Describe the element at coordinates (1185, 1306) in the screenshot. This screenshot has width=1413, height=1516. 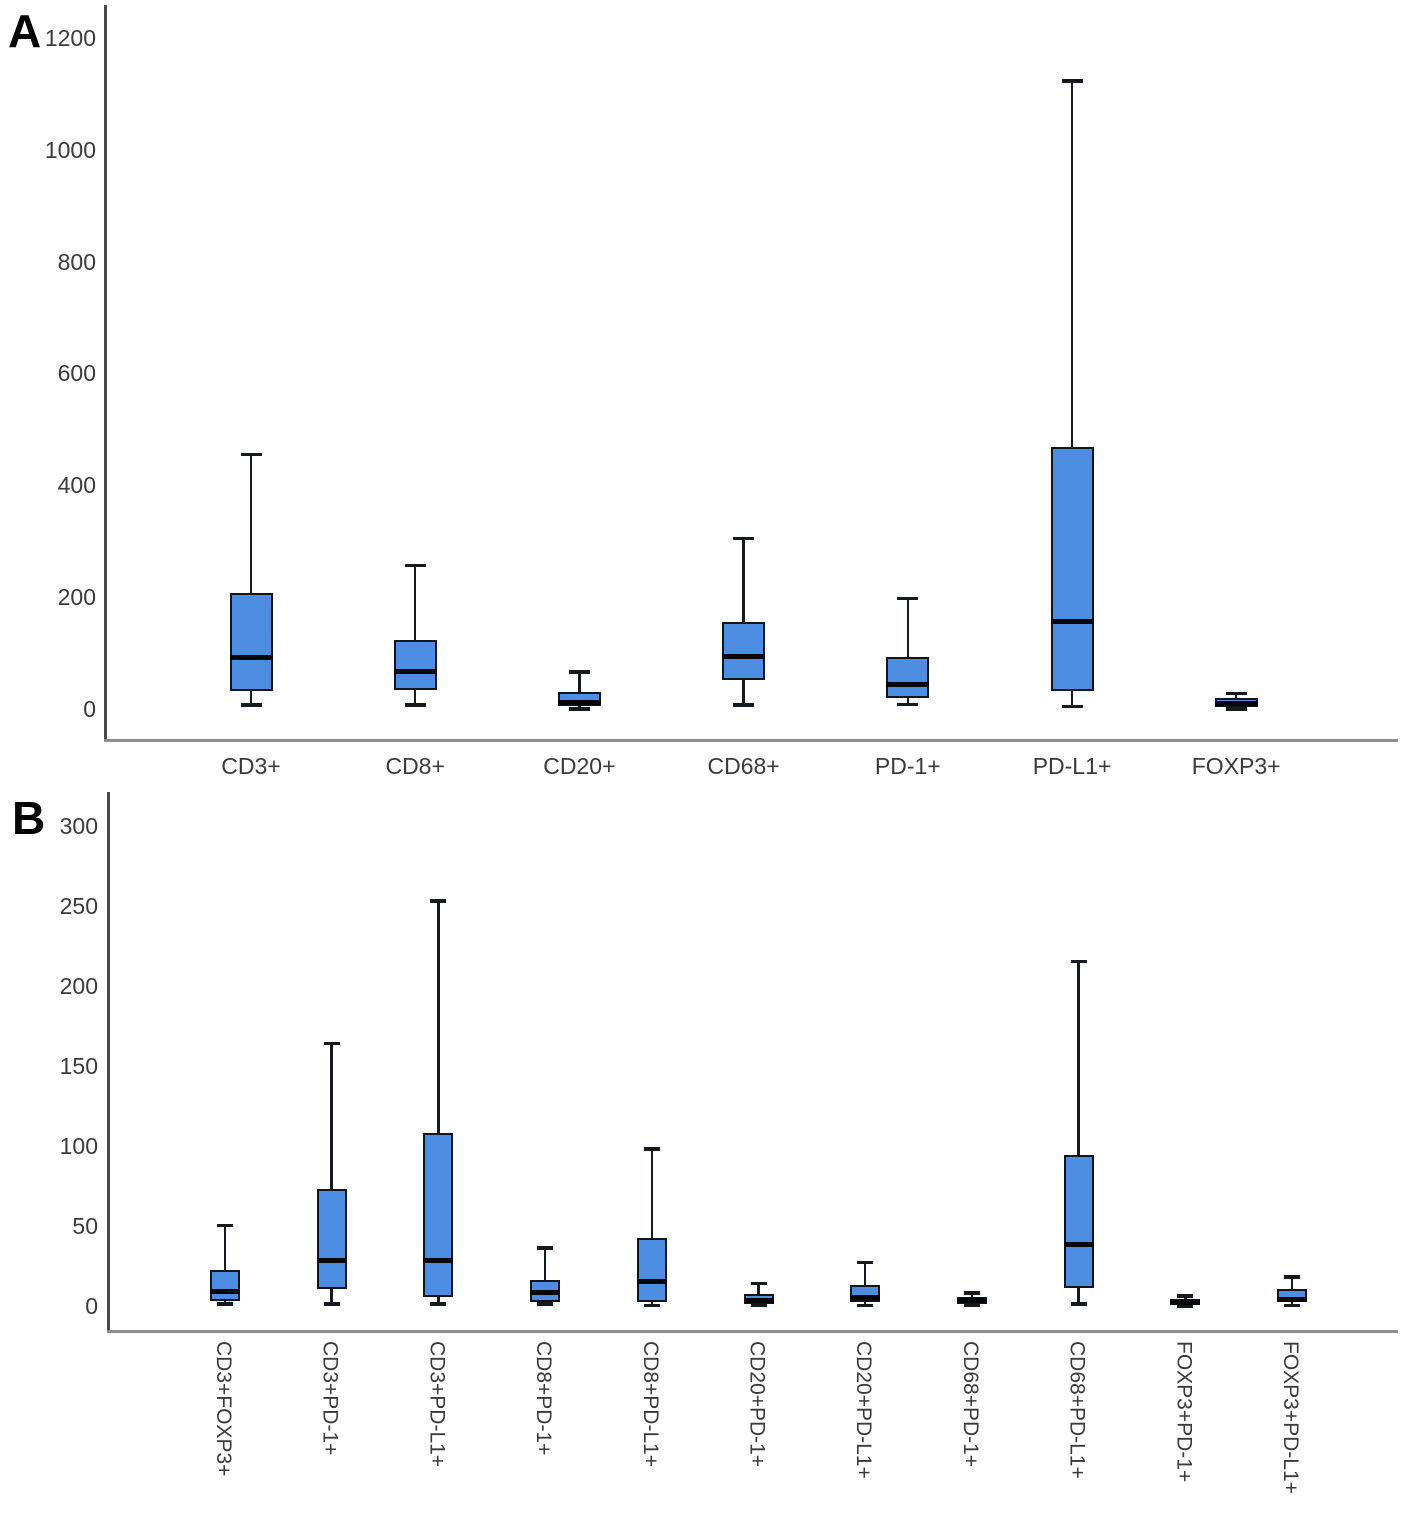
I see `whisker-cap-low-FOXP3+PD-1+` at that location.